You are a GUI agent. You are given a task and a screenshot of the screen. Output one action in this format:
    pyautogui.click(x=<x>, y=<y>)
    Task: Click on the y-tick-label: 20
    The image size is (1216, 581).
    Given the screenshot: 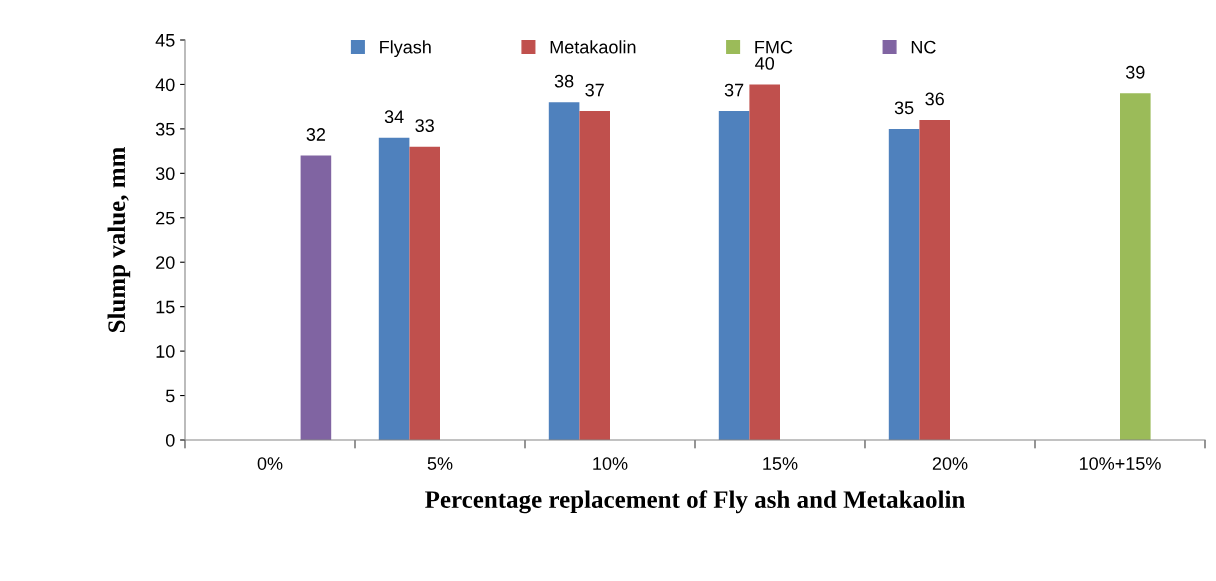 What is the action you would take?
    pyautogui.click(x=165, y=262)
    